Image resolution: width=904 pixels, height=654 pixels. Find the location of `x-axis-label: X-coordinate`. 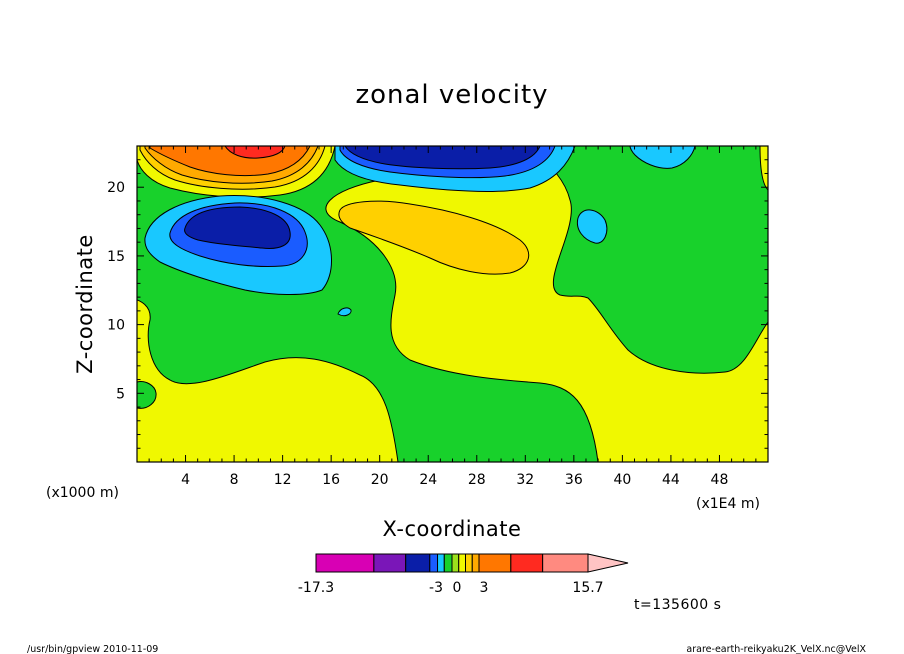

x-axis-label: X-coordinate is located at coordinates (452, 529).